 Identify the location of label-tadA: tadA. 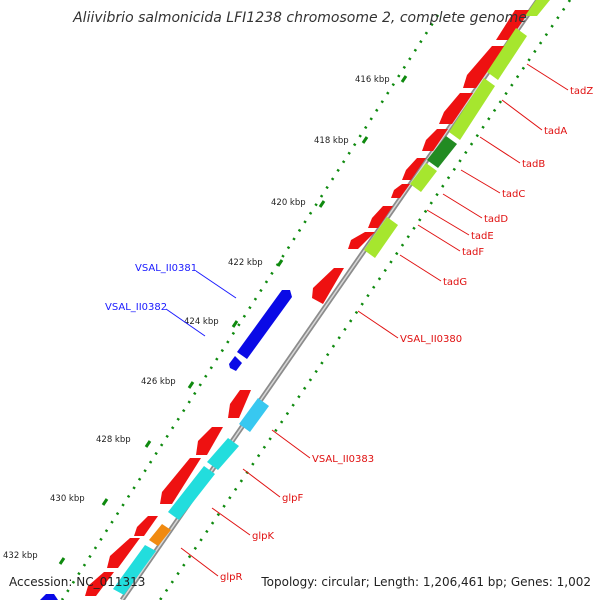
(555, 131).